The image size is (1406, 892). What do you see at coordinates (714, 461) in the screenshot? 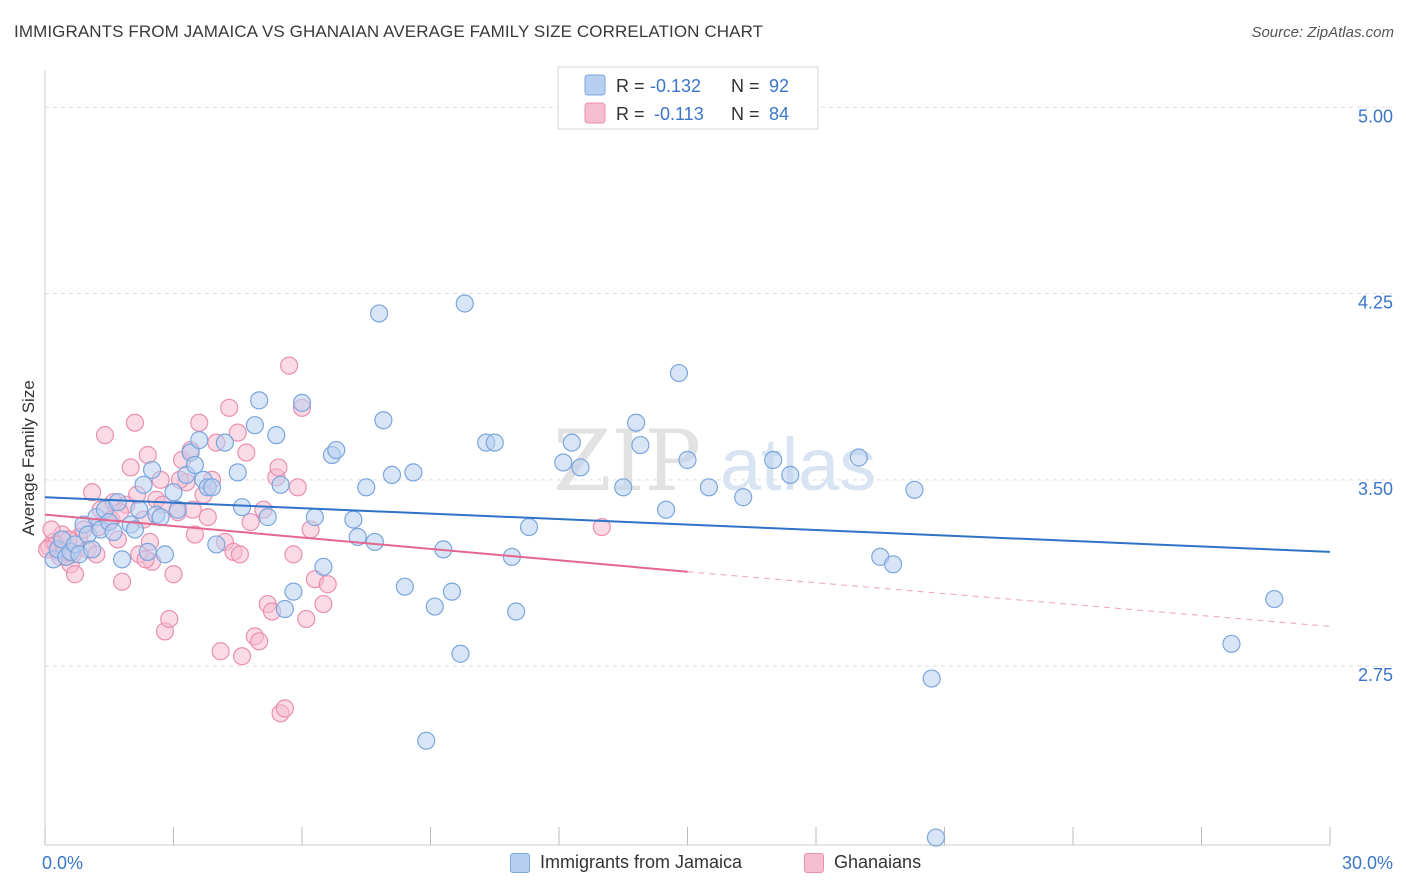
I see `watermark: ZIP atlas` at bounding box center [714, 461].